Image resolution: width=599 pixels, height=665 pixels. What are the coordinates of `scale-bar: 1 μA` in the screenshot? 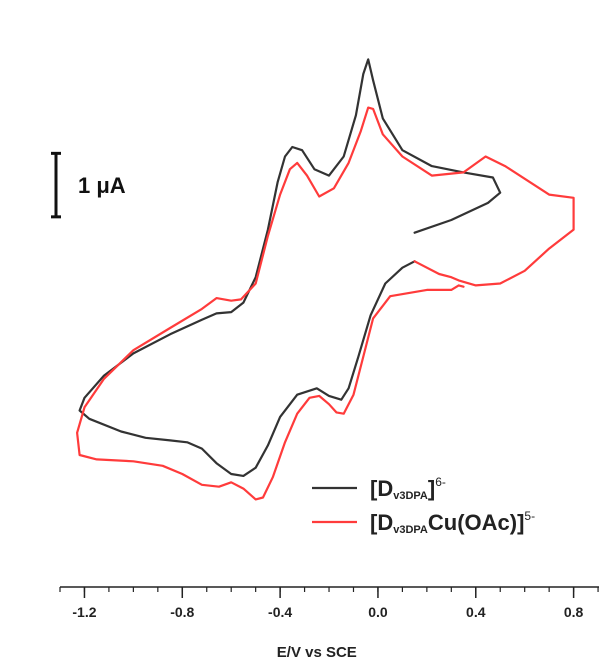 It's located at (88, 185).